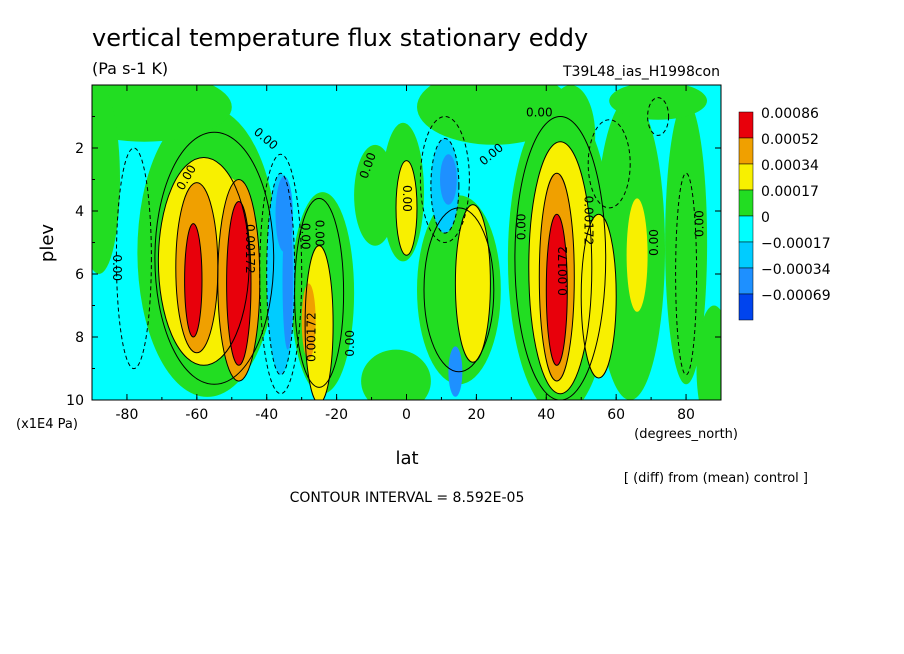 The width and height of the screenshot is (904, 654). What do you see at coordinates (406, 458) in the screenshot?
I see `x-axis-title: lat` at bounding box center [406, 458].